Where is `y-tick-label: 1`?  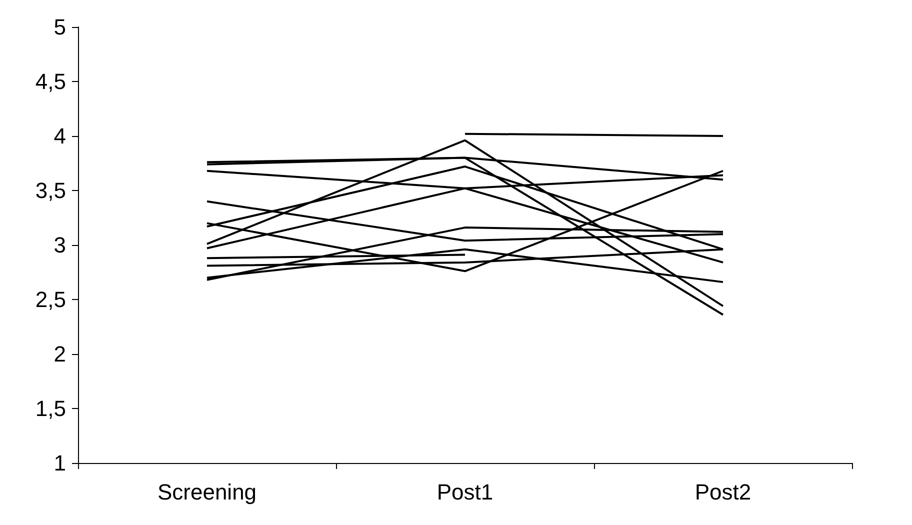
y-tick-label: 1 is located at coordinates (60, 463).